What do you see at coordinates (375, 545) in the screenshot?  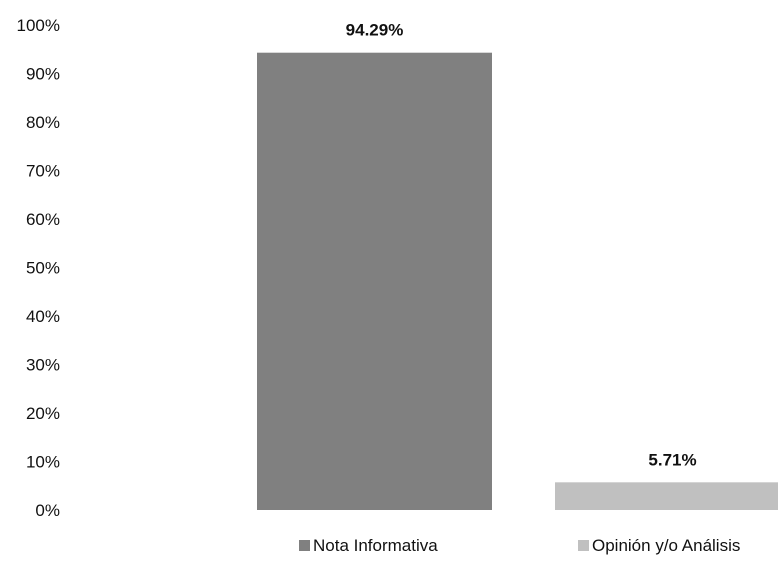 I see `legend-label-nota-informativa: Nota Informativa` at bounding box center [375, 545].